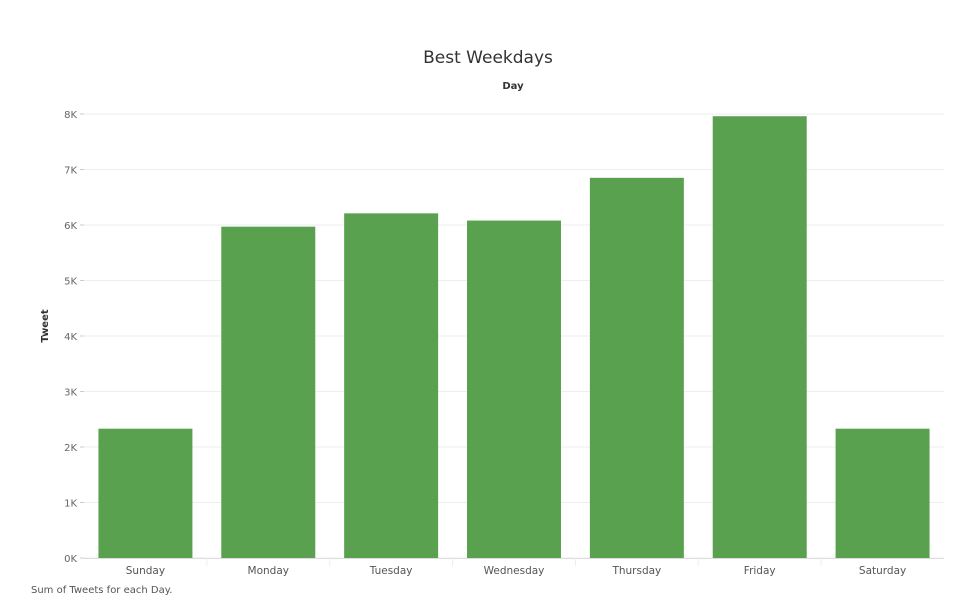 The image size is (978, 604). Describe the element at coordinates (636, 367) in the screenshot. I see `bar-thursday` at that location.